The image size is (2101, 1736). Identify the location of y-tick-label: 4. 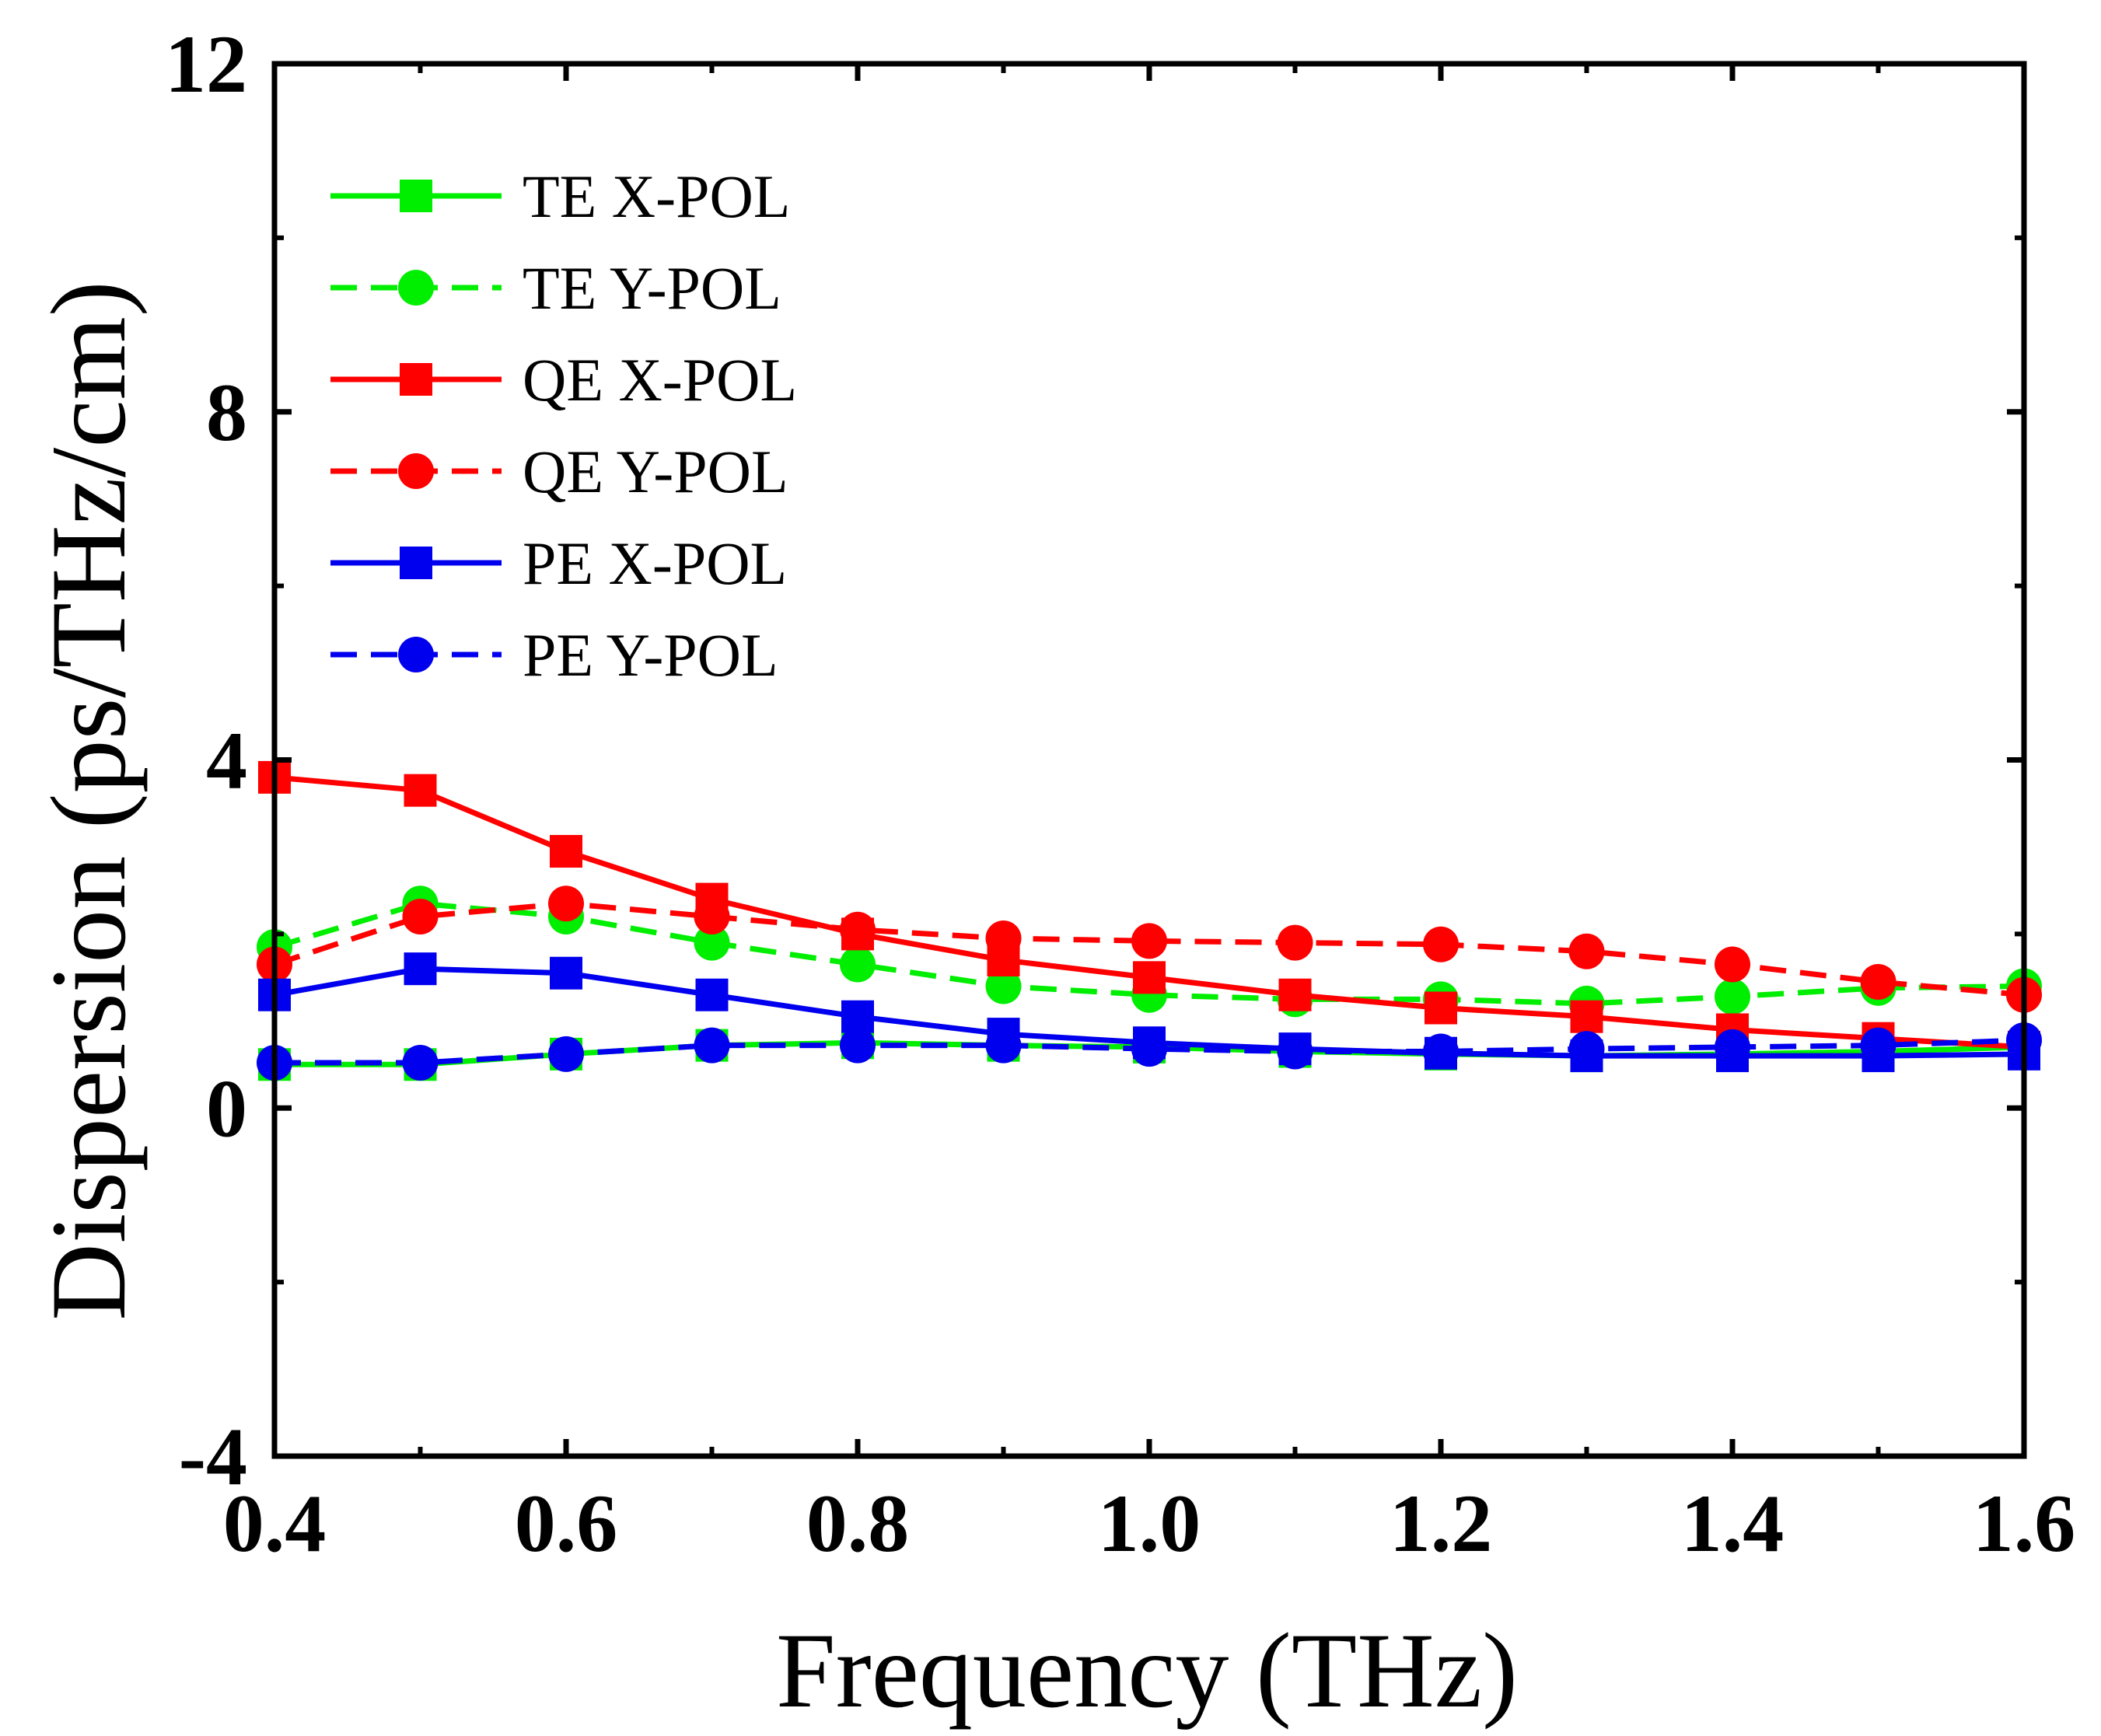
(226, 760).